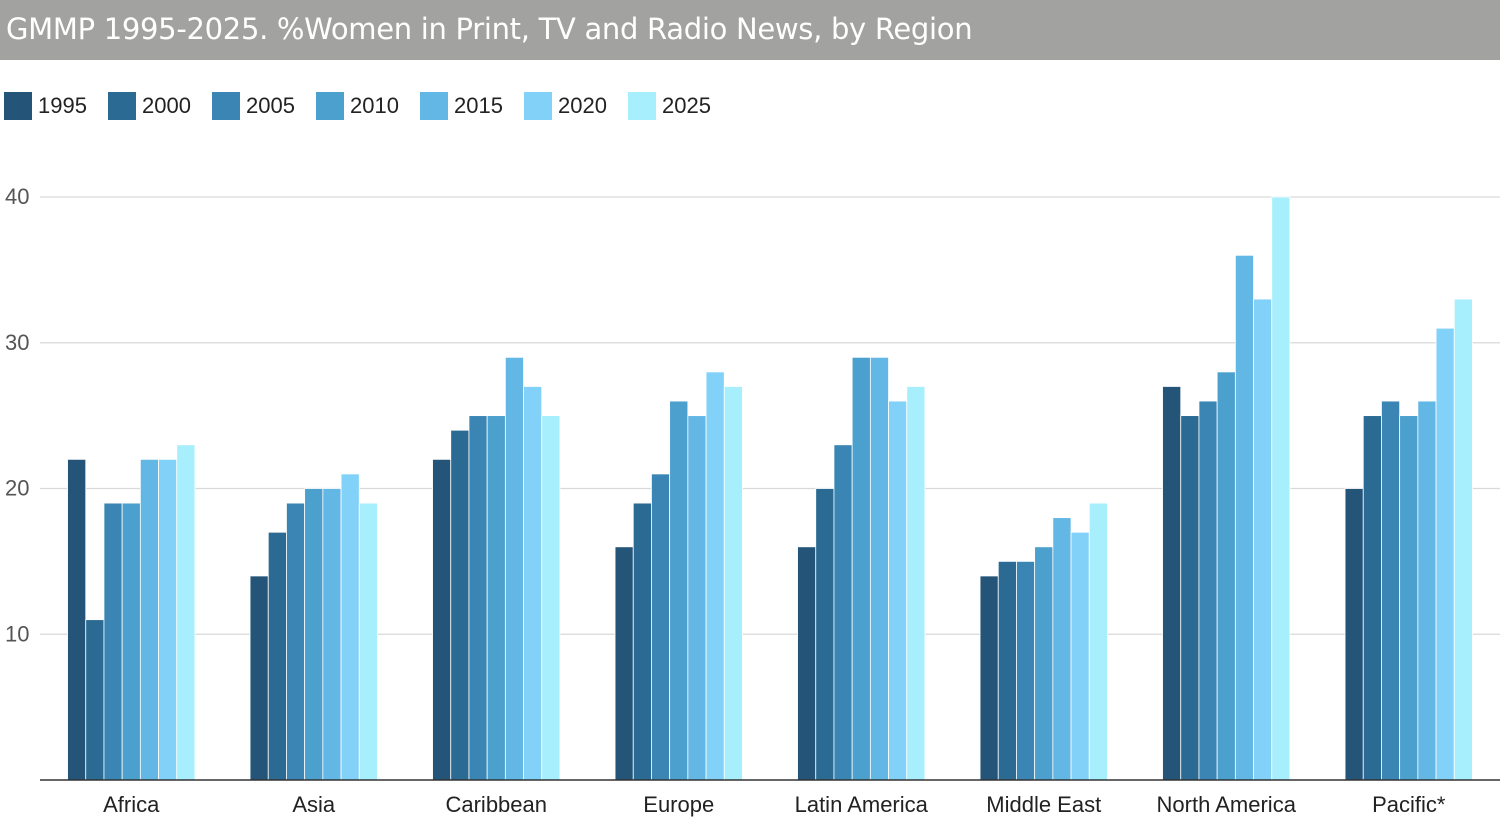 The height and width of the screenshot is (830, 1504). What do you see at coordinates (330, 106) in the screenshot?
I see `legend-swatch-2010` at bounding box center [330, 106].